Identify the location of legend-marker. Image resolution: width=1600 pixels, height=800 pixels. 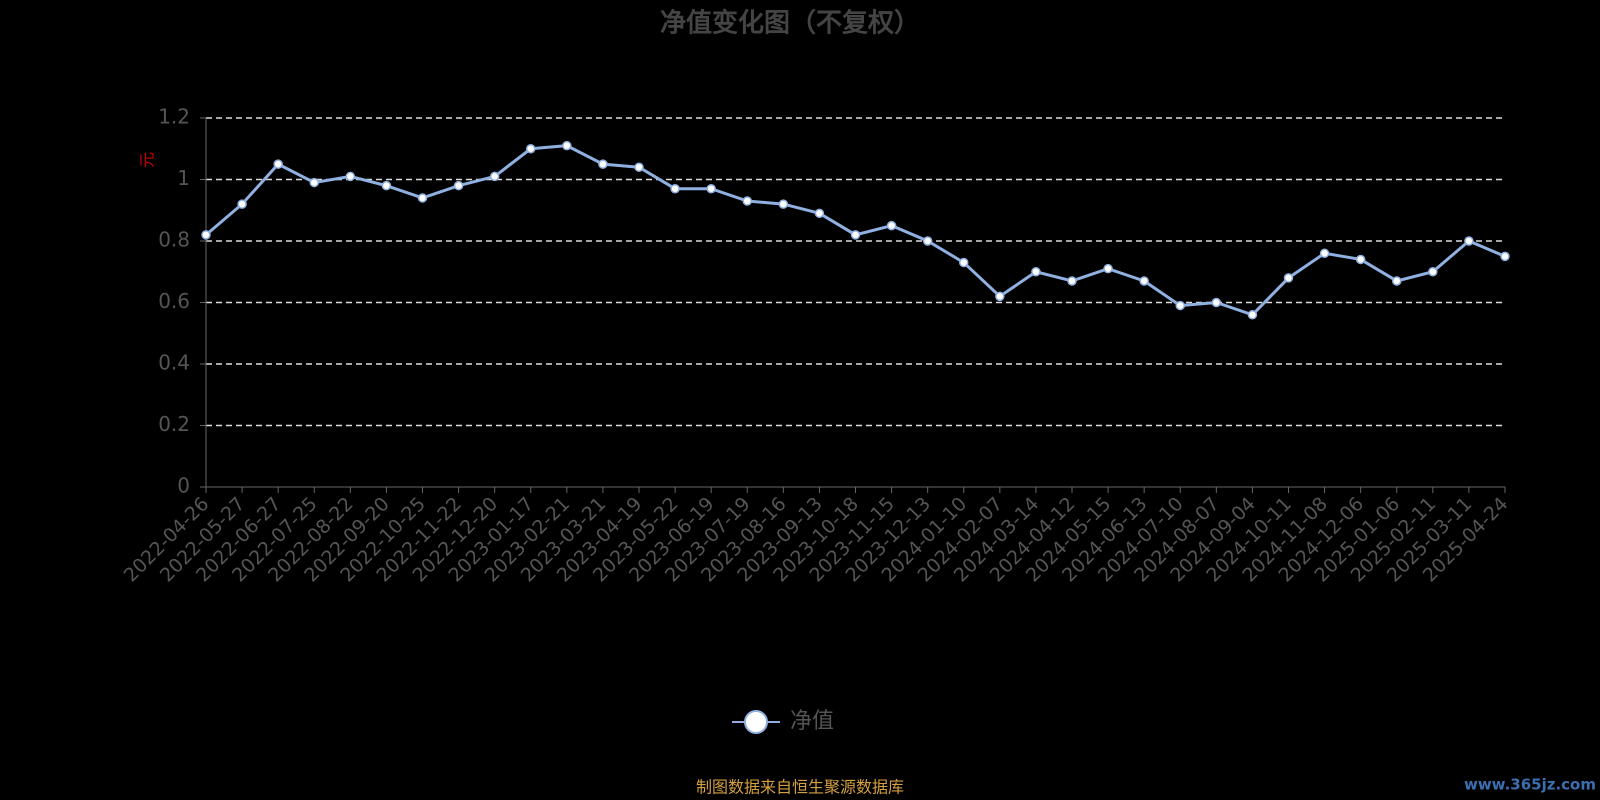
(756, 722).